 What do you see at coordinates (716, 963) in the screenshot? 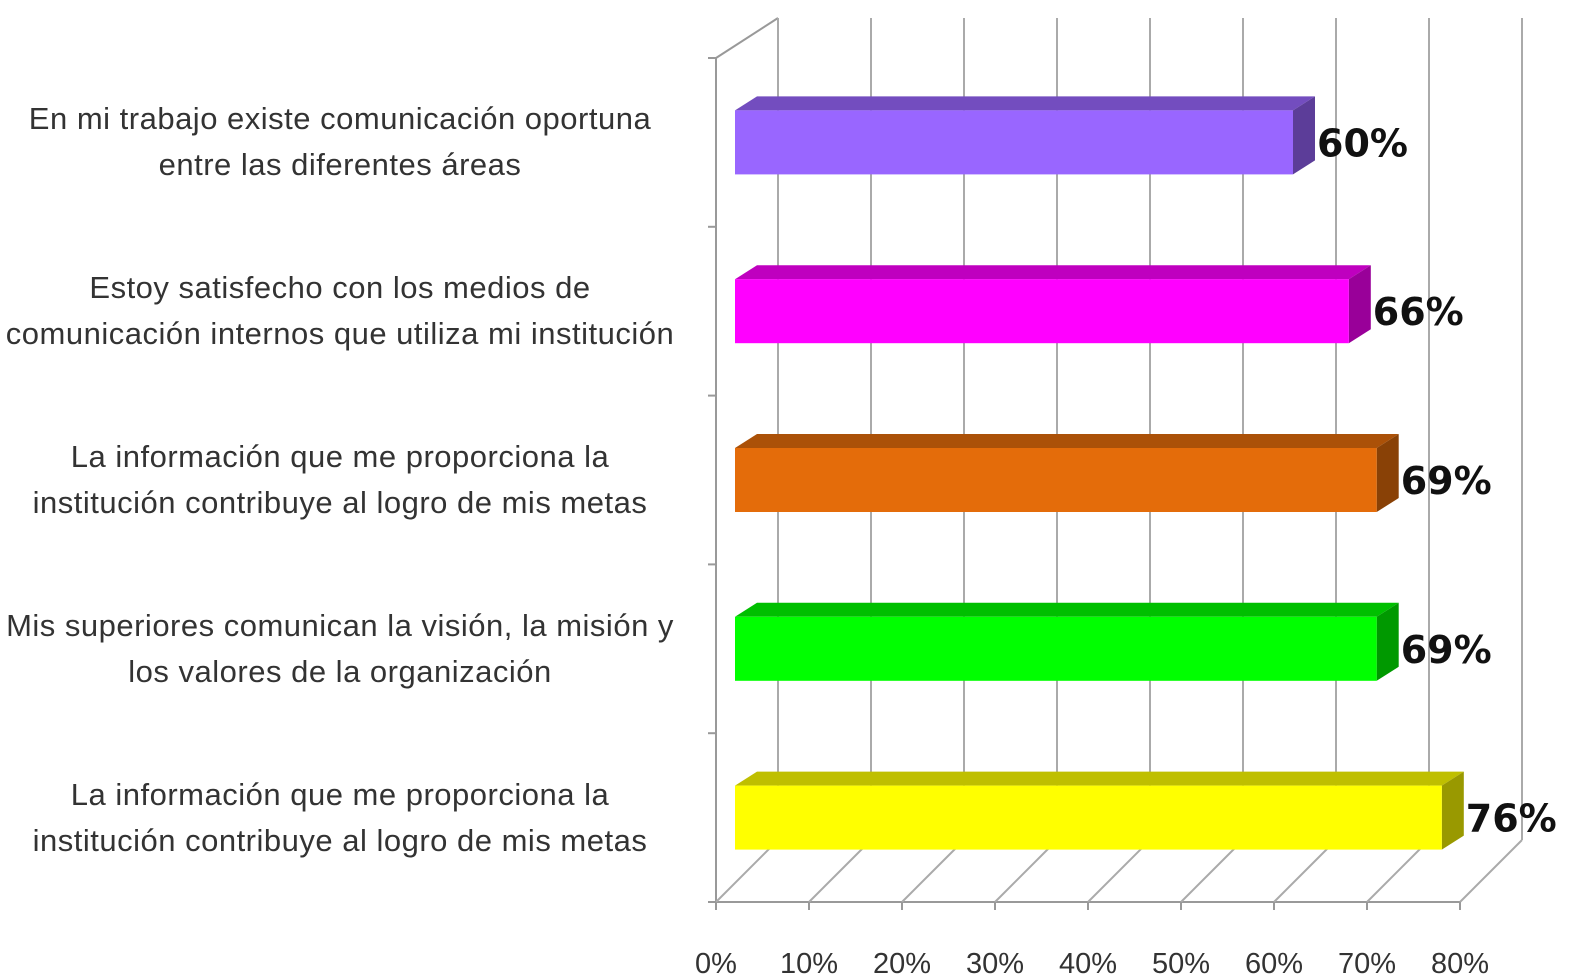
I see `x-tick-label: 0%` at bounding box center [716, 963].